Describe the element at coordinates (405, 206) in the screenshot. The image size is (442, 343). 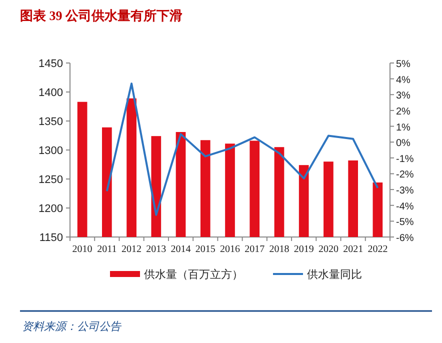
I see `y2-tick-label: -4%` at that location.